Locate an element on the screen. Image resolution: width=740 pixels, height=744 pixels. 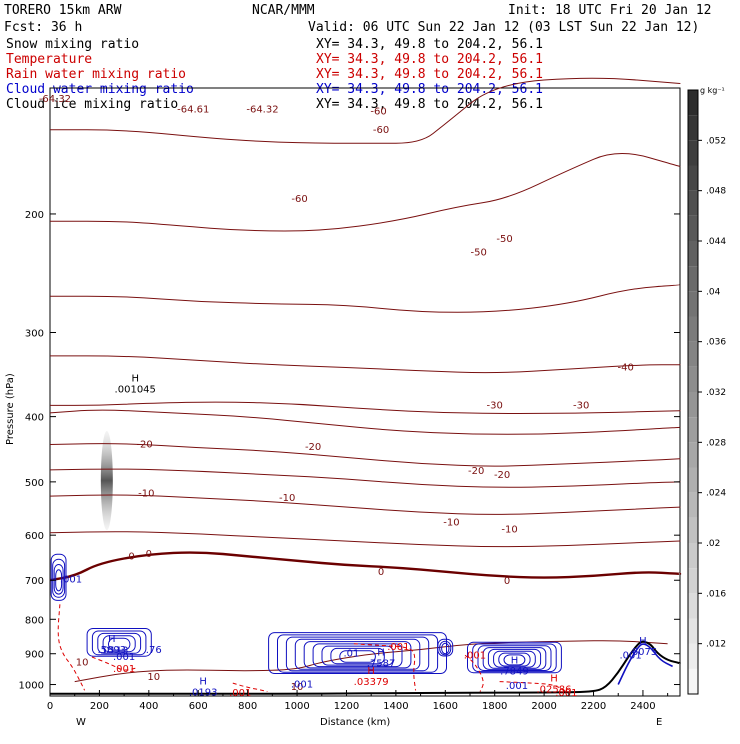
isotherm-label: -30 is located at coordinates (581, 405).